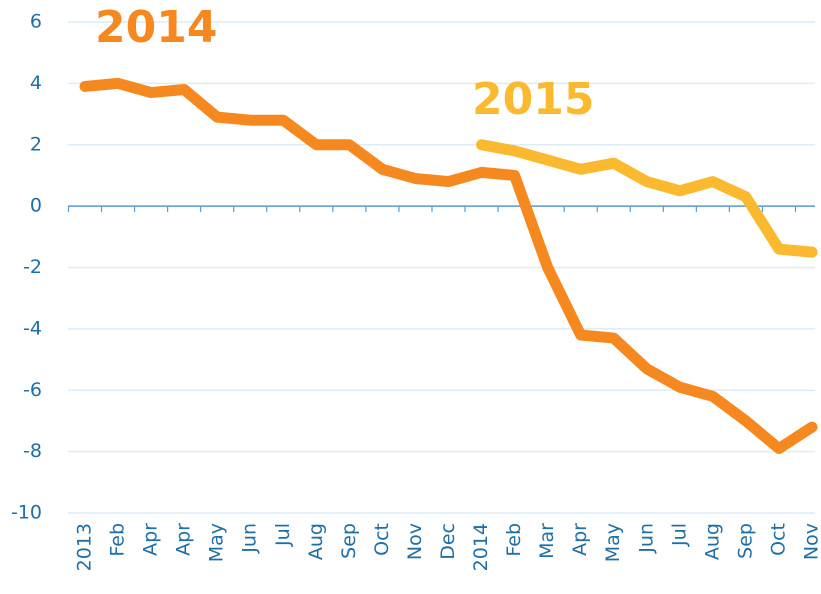 This screenshot has width=821, height=594. Describe the element at coordinates (32, 267) in the screenshot. I see `y-tick-label: -2` at that location.